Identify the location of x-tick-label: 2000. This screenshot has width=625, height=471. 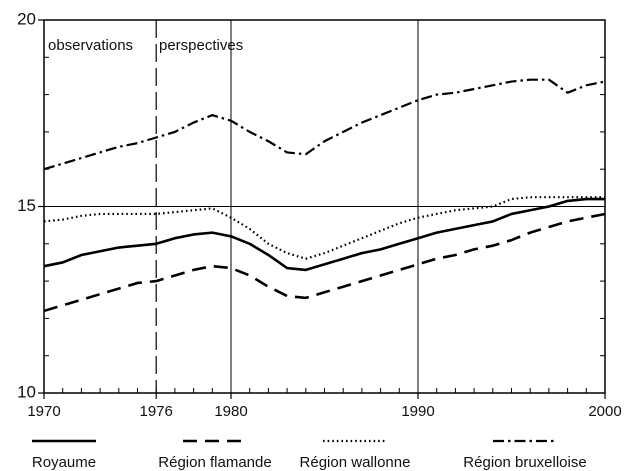
(604, 411).